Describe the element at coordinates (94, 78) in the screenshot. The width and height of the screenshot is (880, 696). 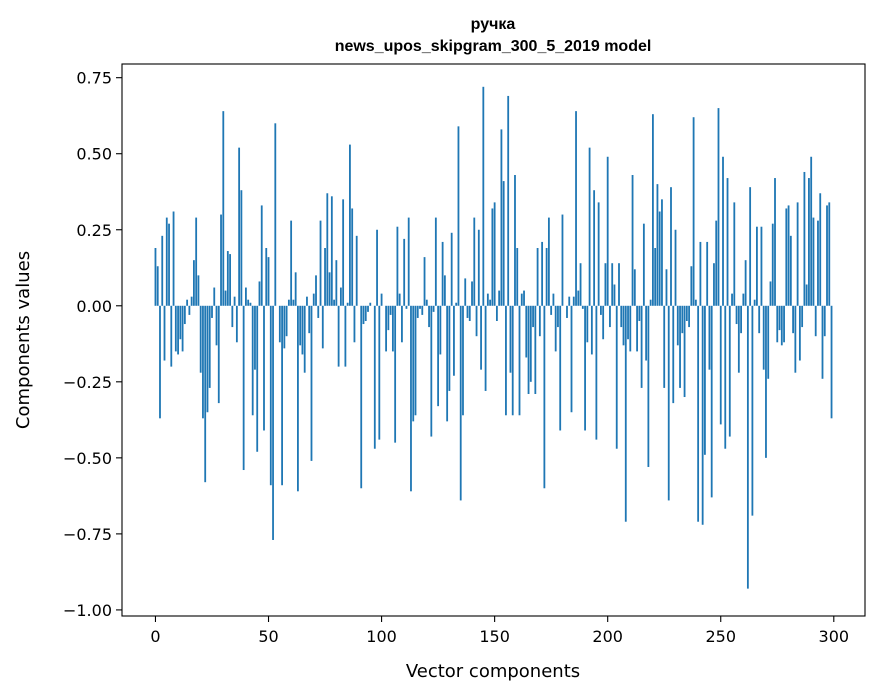
I see `y-tick-label: 0.75` at that location.